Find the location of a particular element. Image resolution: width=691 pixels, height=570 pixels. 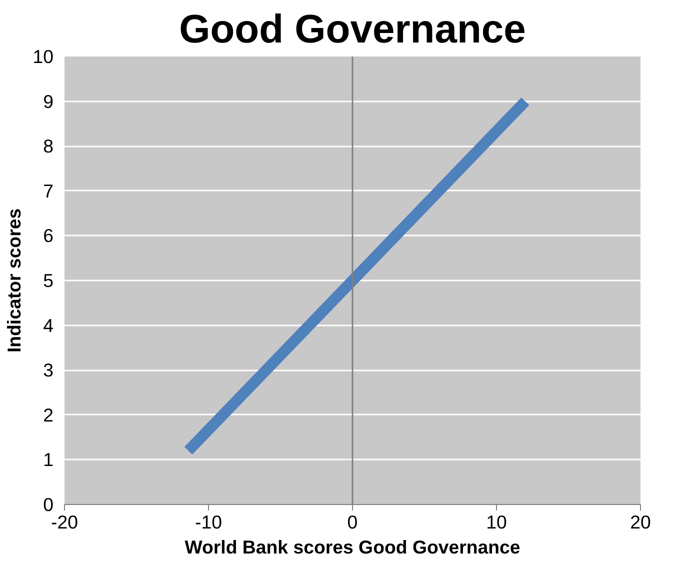

x-tick-label: 0 is located at coordinates (352, 522).